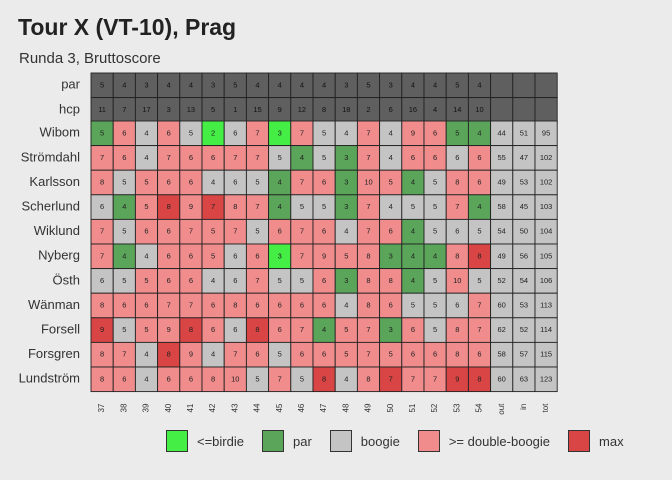 This screenshot has height=480, width=672. What do you see at coordinates (124, 109) in the screenshot?
I see `hcp-value: 7` at bounding box center [124, 109].